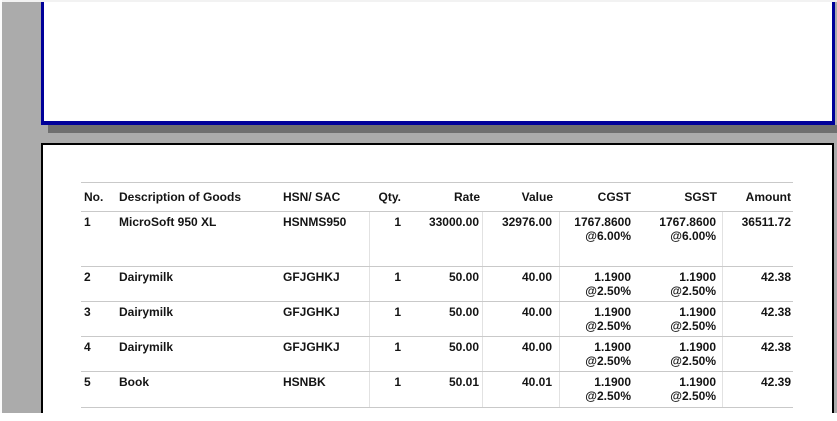  What do you see at coordinates (87, 347) in the screenshot?
I see `cell-no: 4` at bounding box center [87, 347].